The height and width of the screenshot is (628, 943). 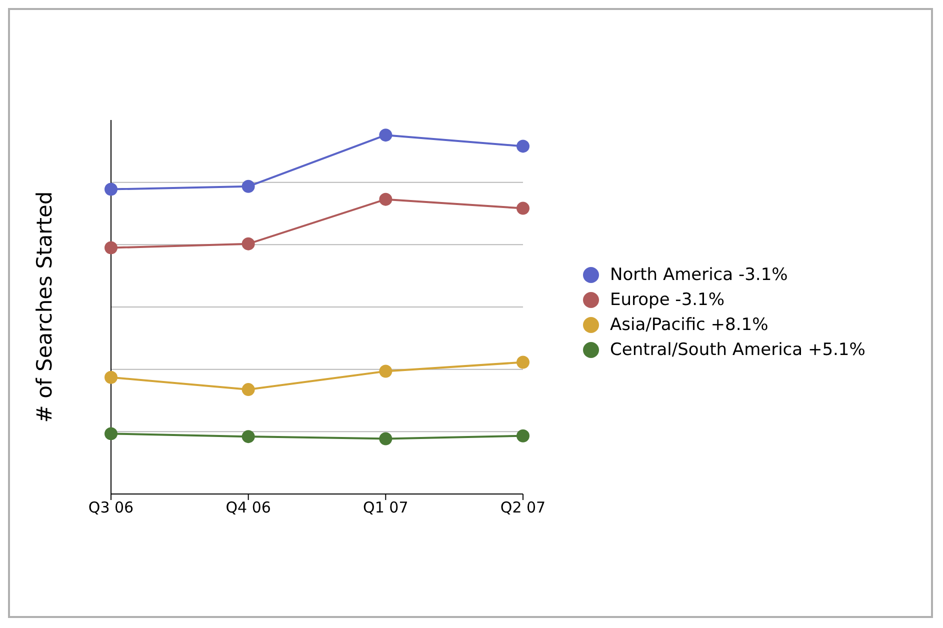 What do you see at coordinates (385, 507) in the screenshot?
I see `x-tick-label: Q1 07` at bounding box center [385, 507].